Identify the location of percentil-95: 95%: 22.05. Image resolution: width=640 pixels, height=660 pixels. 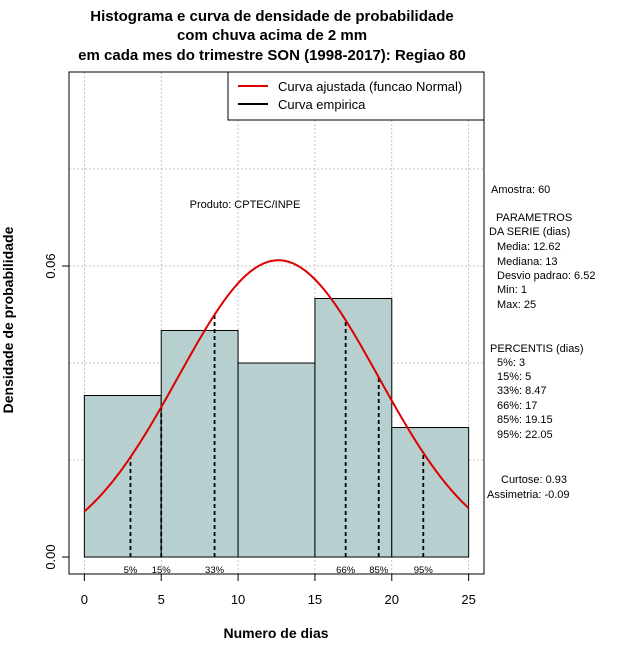
(525, 435).